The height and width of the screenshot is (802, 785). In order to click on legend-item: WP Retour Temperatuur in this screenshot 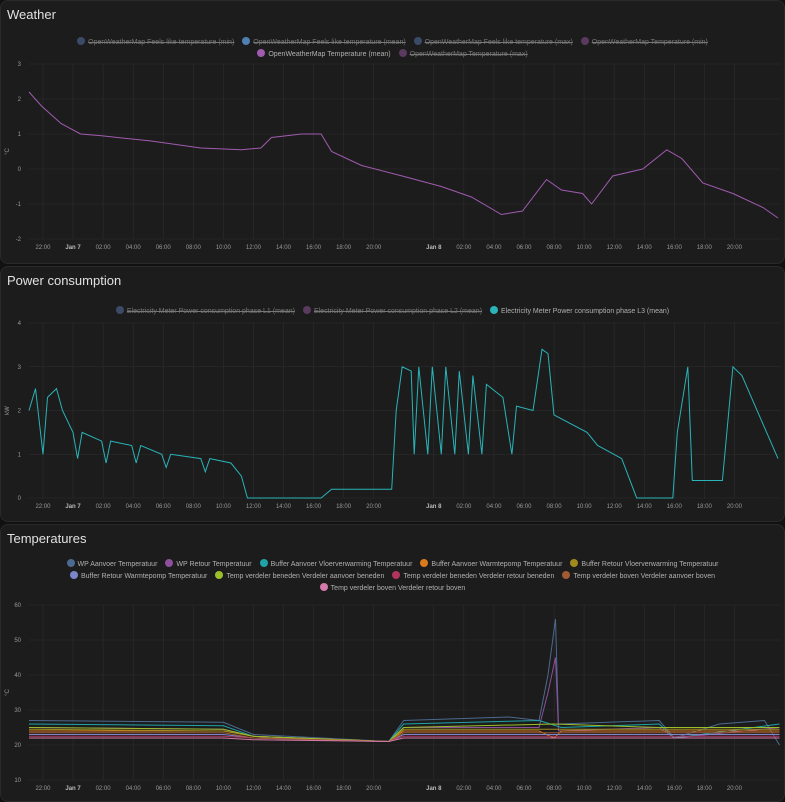, I will do `click(208, 565)`.